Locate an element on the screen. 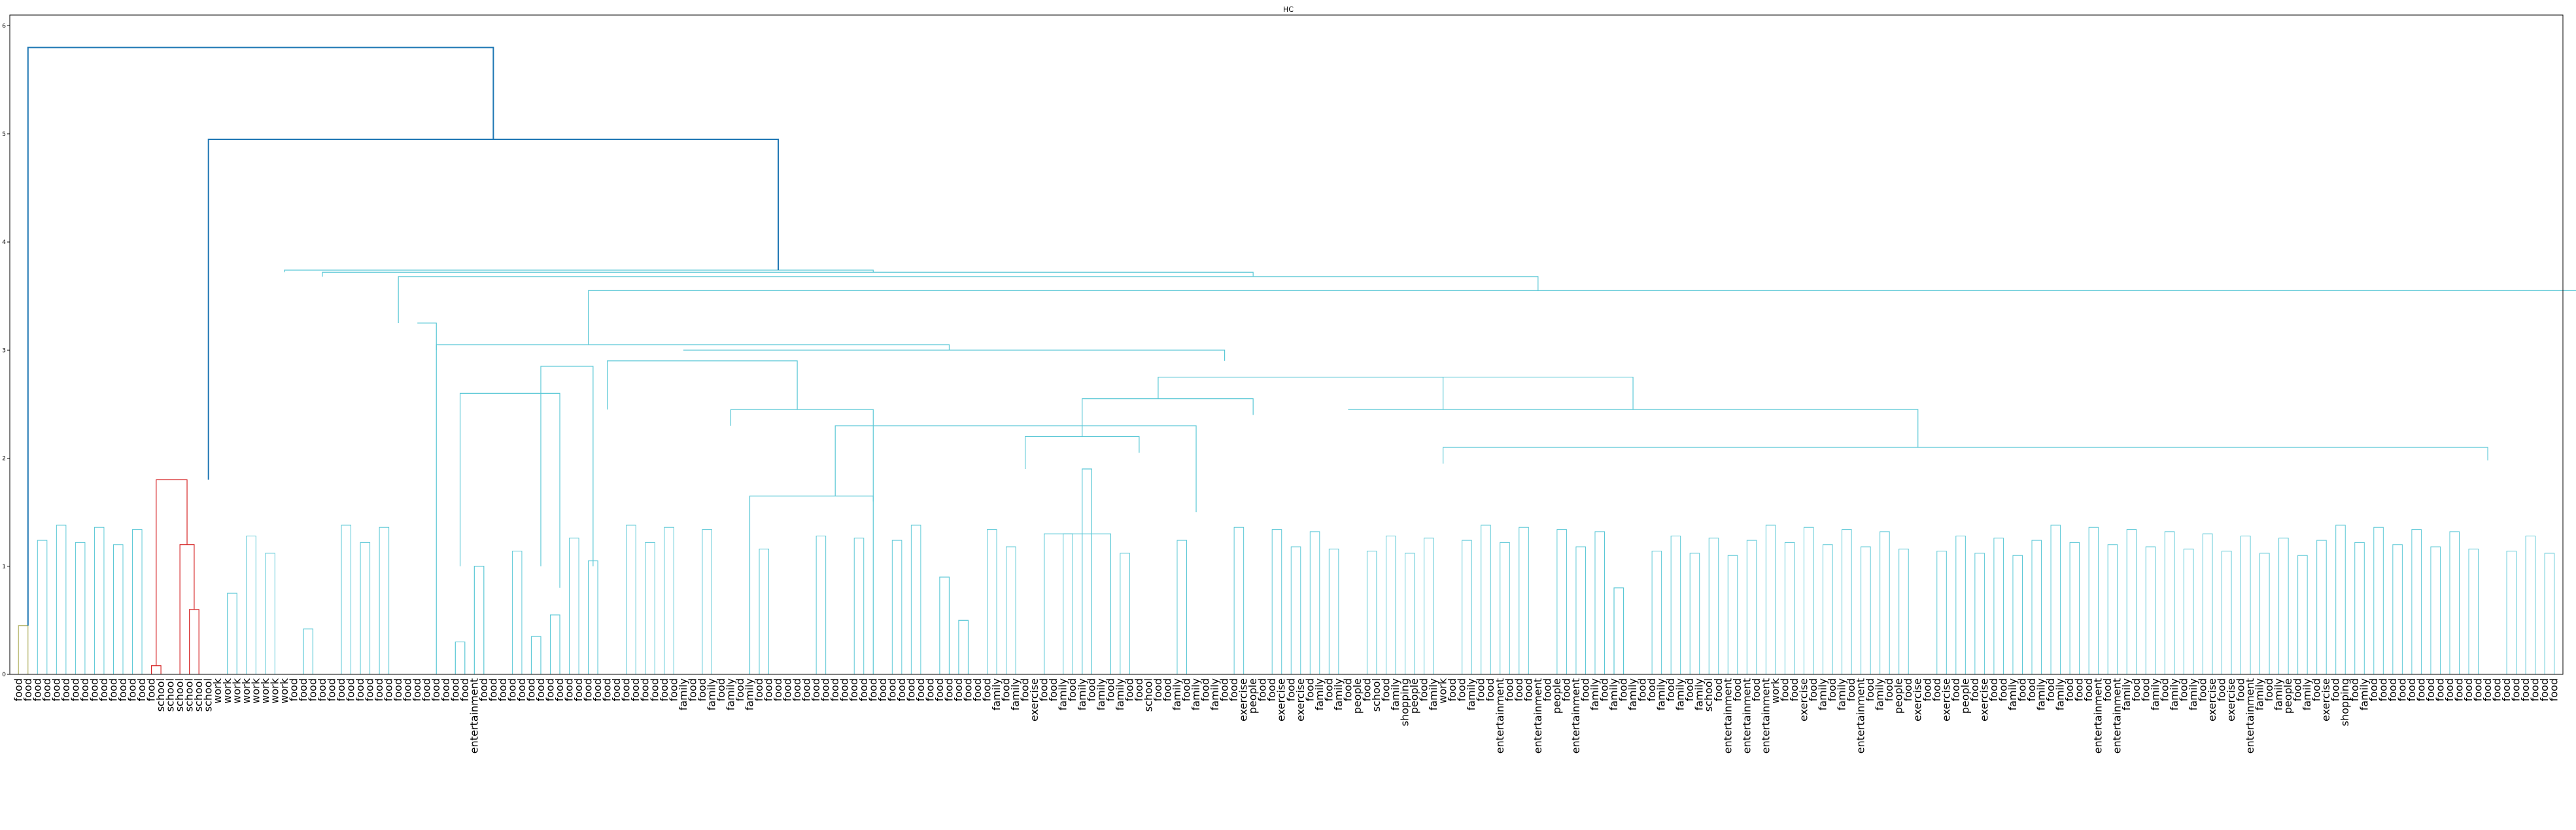 This screenshot has height=830, width=2576. y-tick-label: 6 is located at coordinates (4, 27).